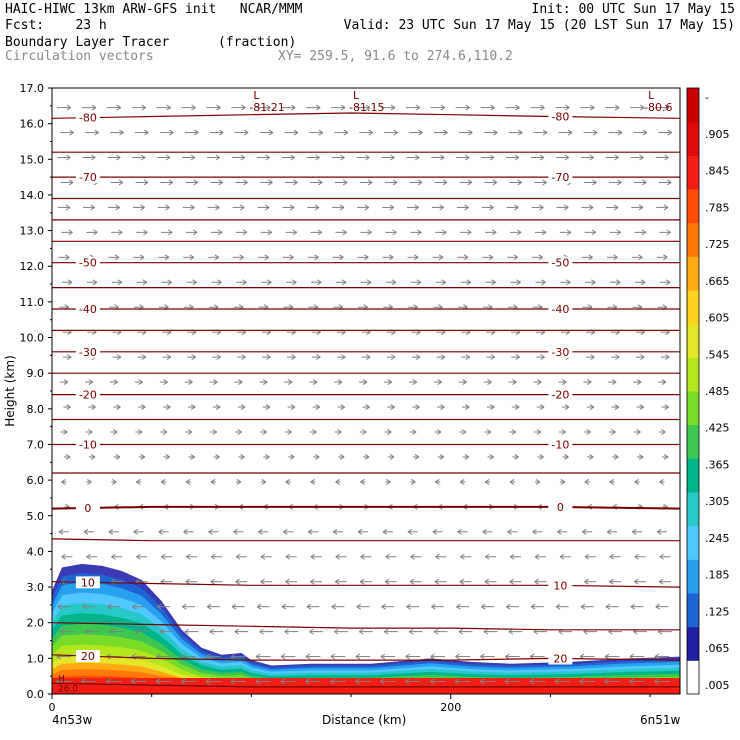  I want to click on high-value-label: 26.0, so click(68, 689).